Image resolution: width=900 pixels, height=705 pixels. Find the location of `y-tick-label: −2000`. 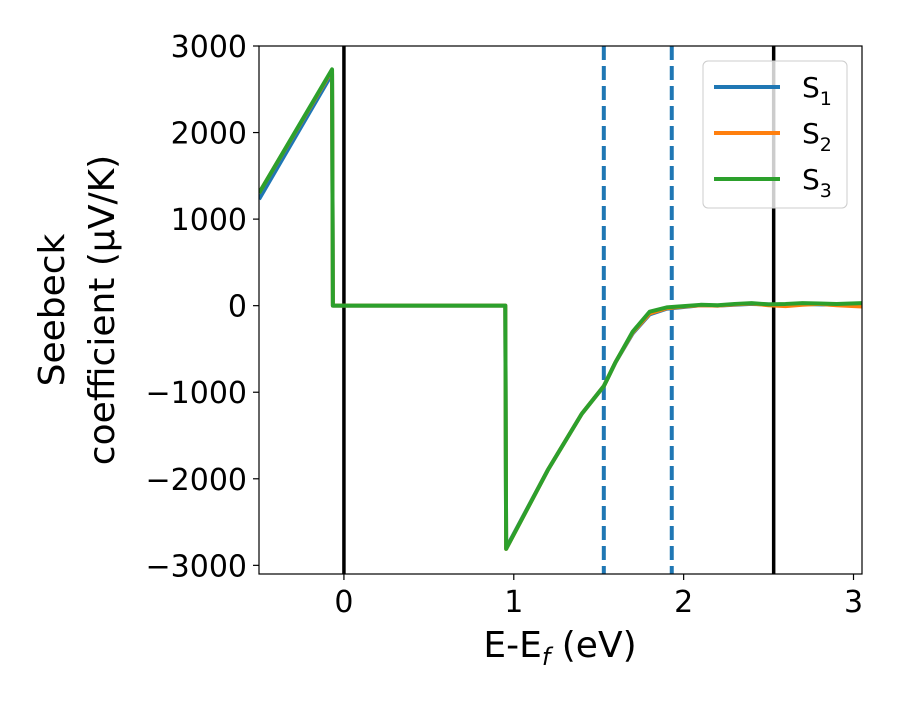

y-tick-label: −2000 is located at coordinates (196, 480).